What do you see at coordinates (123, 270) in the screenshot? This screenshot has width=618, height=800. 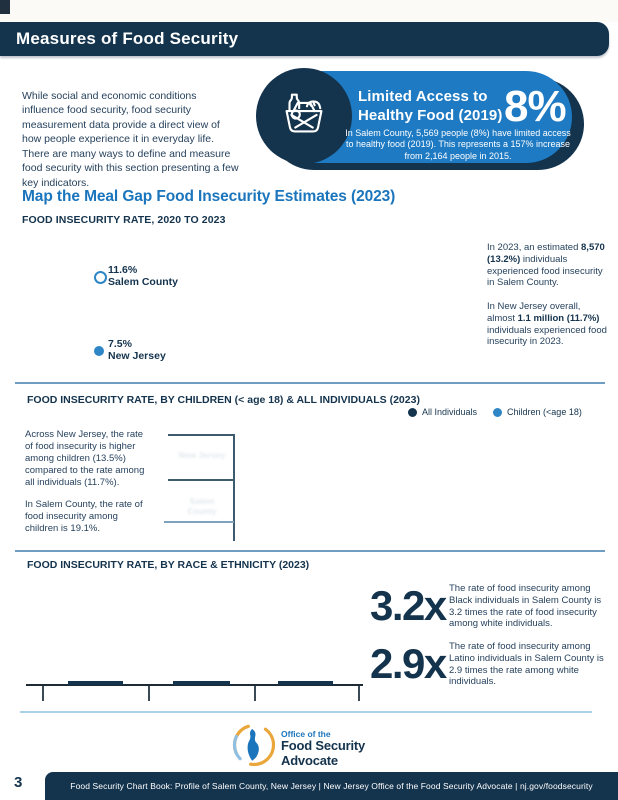 I see `salem-value: 11.6%` at bounding box center [123, 270].